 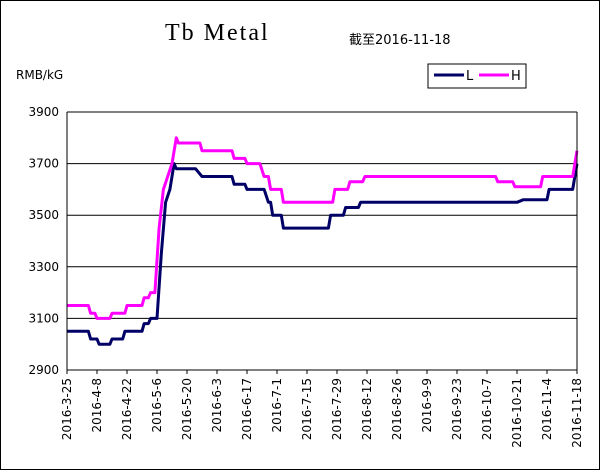 What do you see at coordinates (43, 241) in the screenshot?
I see `y-tick-labels: 2900 3100 3300 3500 3700 3900` at bounding box center [43, 241].